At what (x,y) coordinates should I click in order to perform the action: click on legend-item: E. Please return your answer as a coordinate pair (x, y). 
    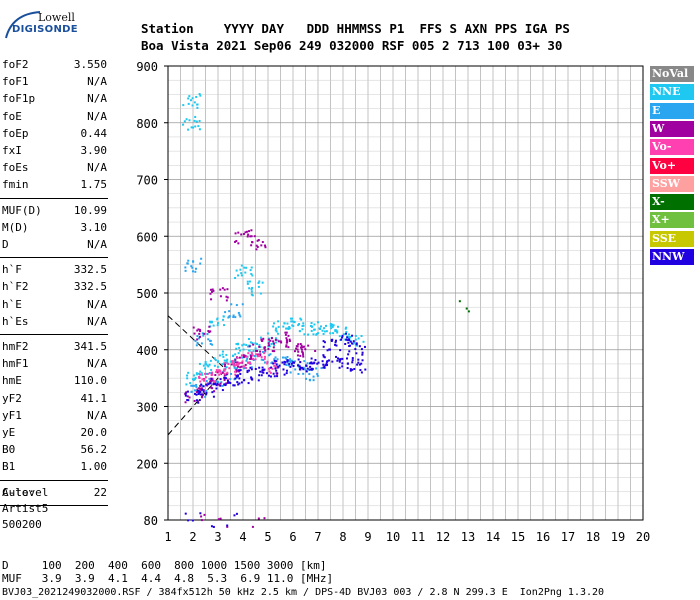
    Looking at the image, I should click on (672, 110).